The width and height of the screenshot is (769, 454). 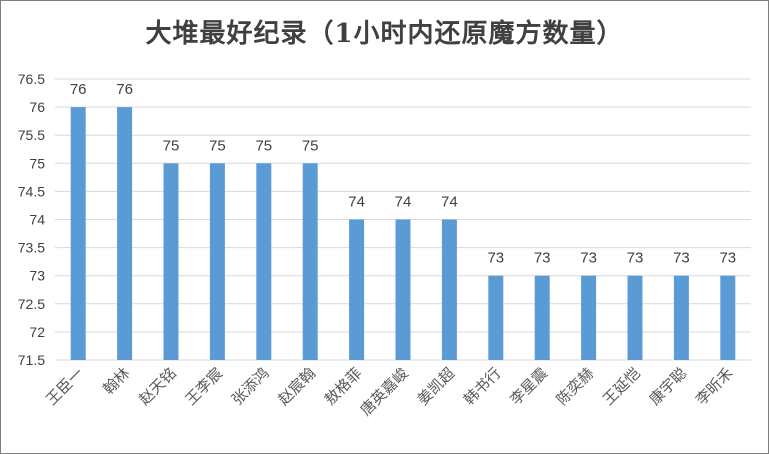 What do you see at coordinates (157, 386) in the screenshot?
I see `x-tick-label: 赵天铭` at bounding box center [157, 386].